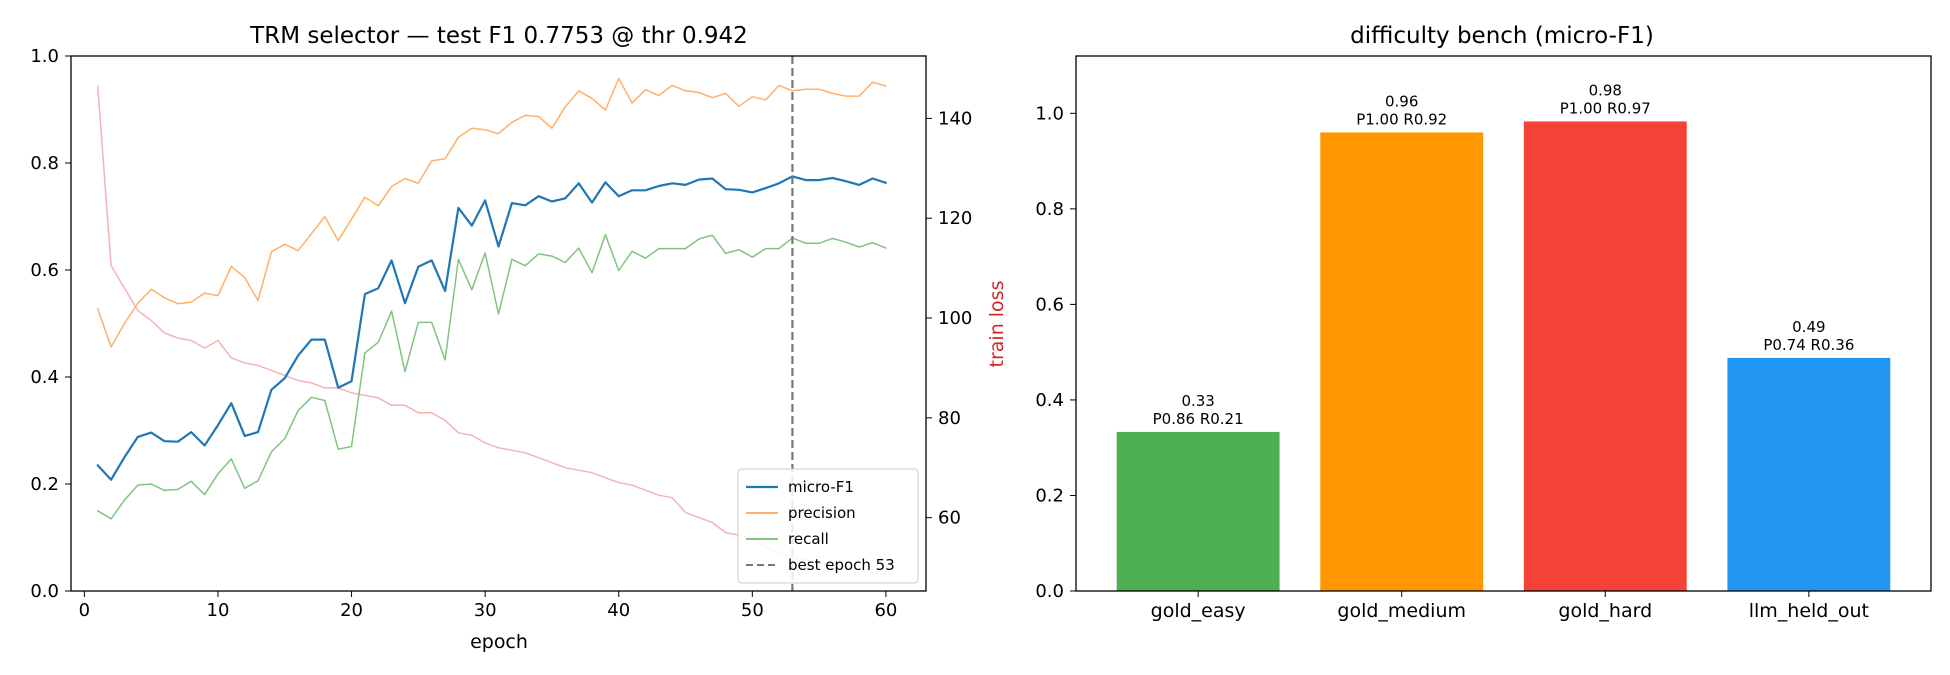 The image size is (1950, 675). What do you see at coordinates (822, 513) in the screenshot?
I see `legend-label: precision` at bounding box center [822, 513].